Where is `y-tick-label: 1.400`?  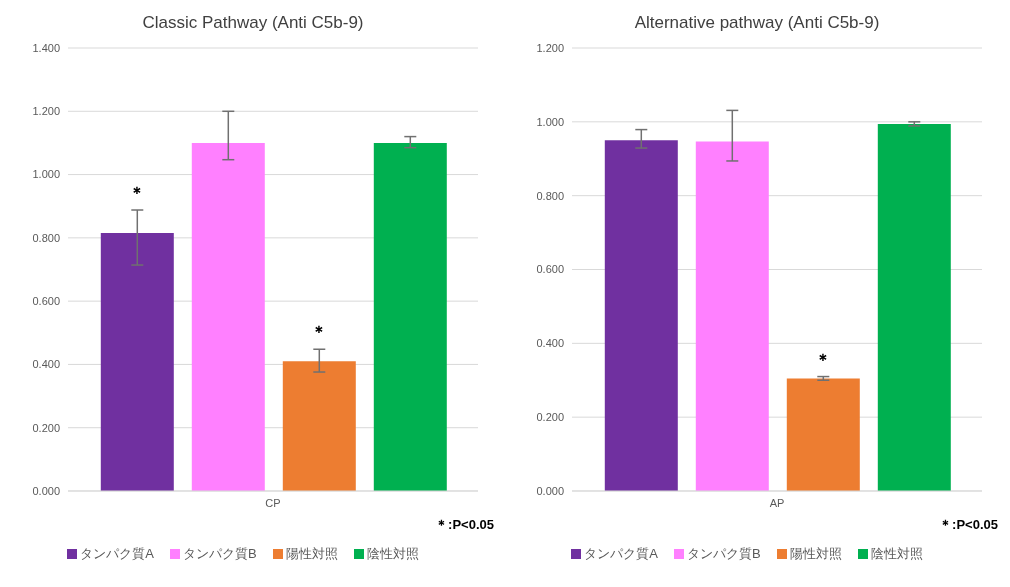 y-tick-label: 1.400 is located at coordinates (46, 47).